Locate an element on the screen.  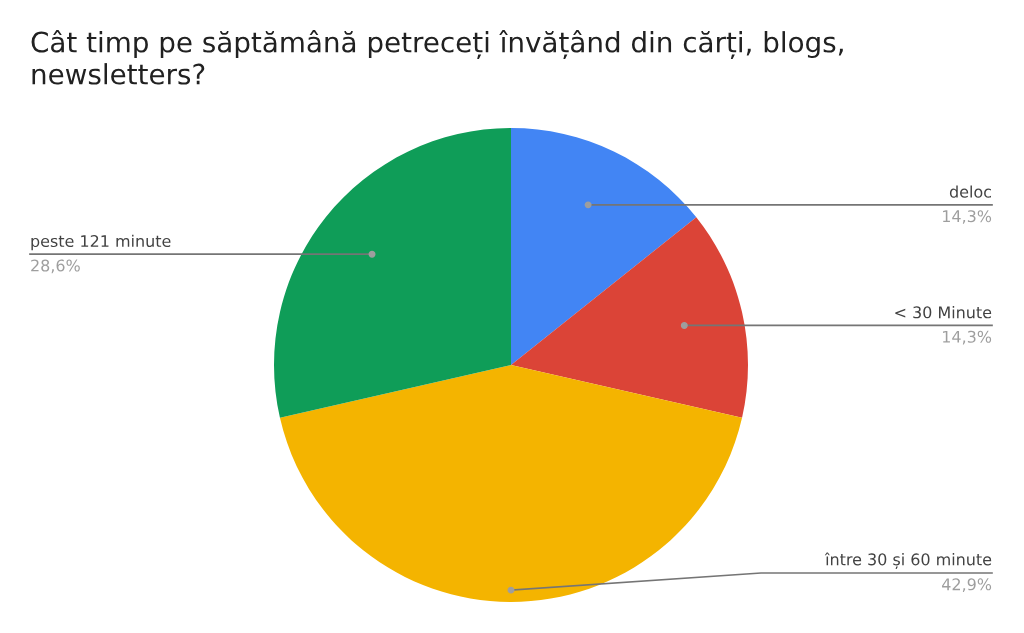
slice-label: deloc is located at coordinates (970, 191).